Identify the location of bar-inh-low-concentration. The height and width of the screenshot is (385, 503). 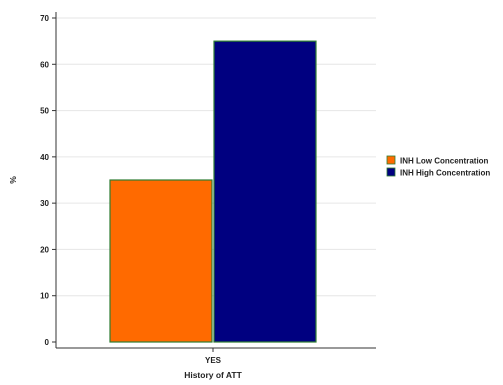
(161, 261).